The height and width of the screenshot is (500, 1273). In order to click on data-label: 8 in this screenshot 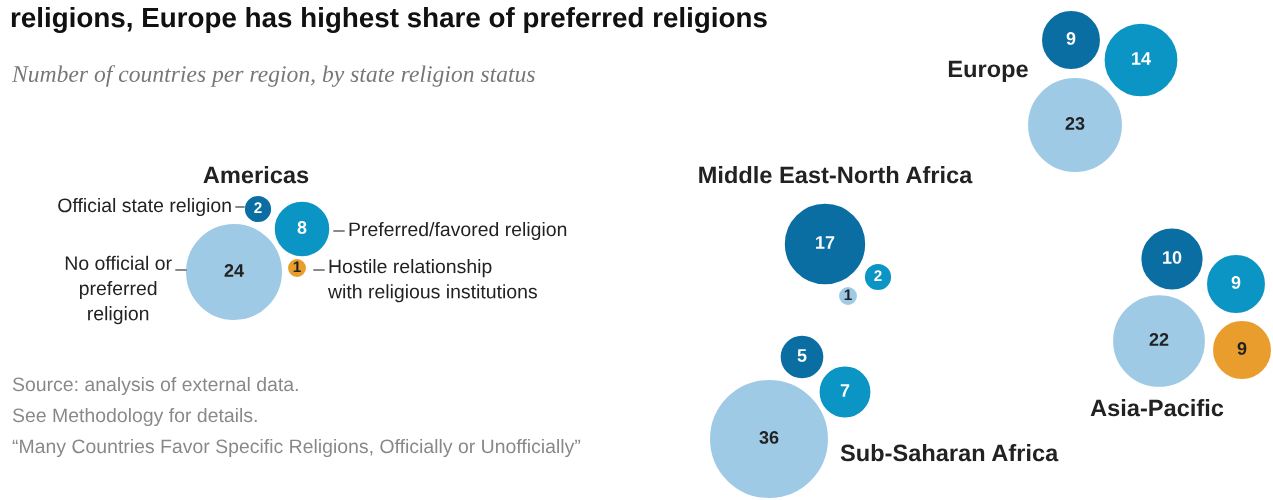, I will do `click(302, 227)`.